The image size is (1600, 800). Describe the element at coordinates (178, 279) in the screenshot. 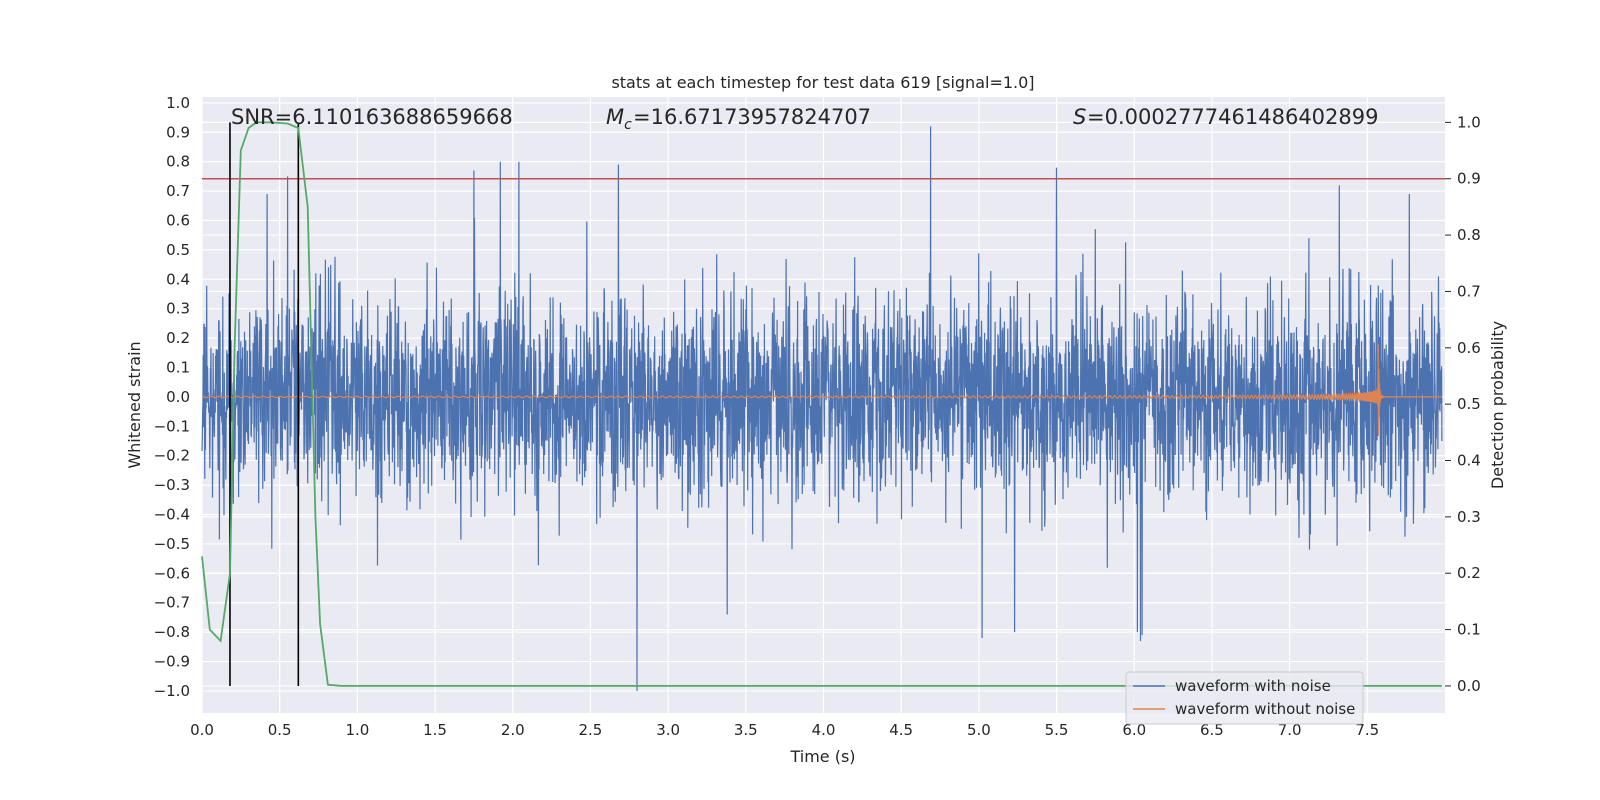

I see `y-tick-label: 0.4` at that location.